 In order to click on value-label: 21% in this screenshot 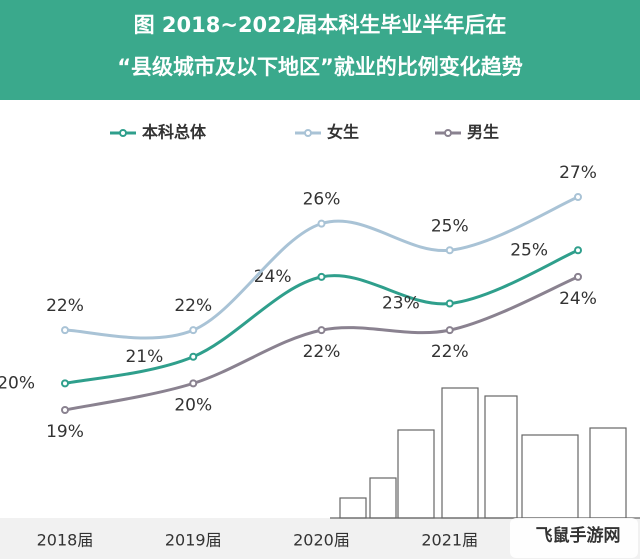, I will do `click(144, 357)`.